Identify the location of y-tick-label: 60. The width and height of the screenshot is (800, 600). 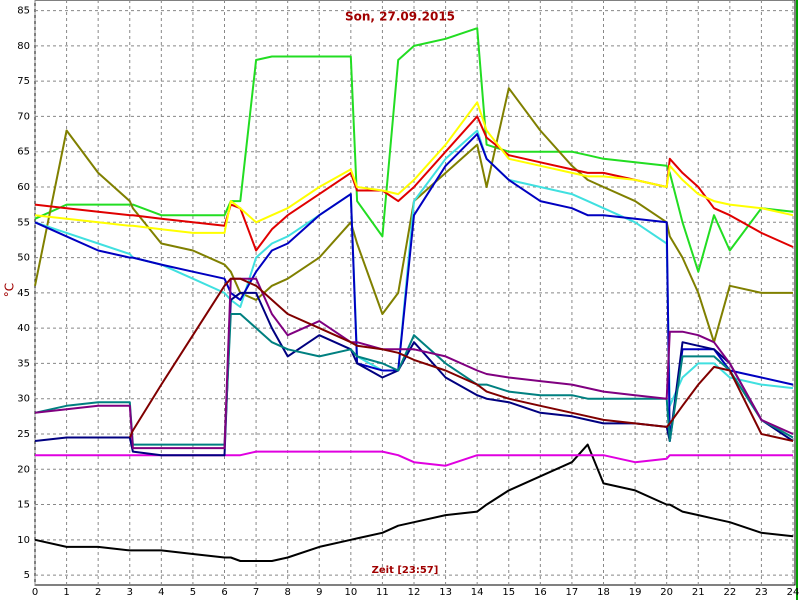
(23, 187).